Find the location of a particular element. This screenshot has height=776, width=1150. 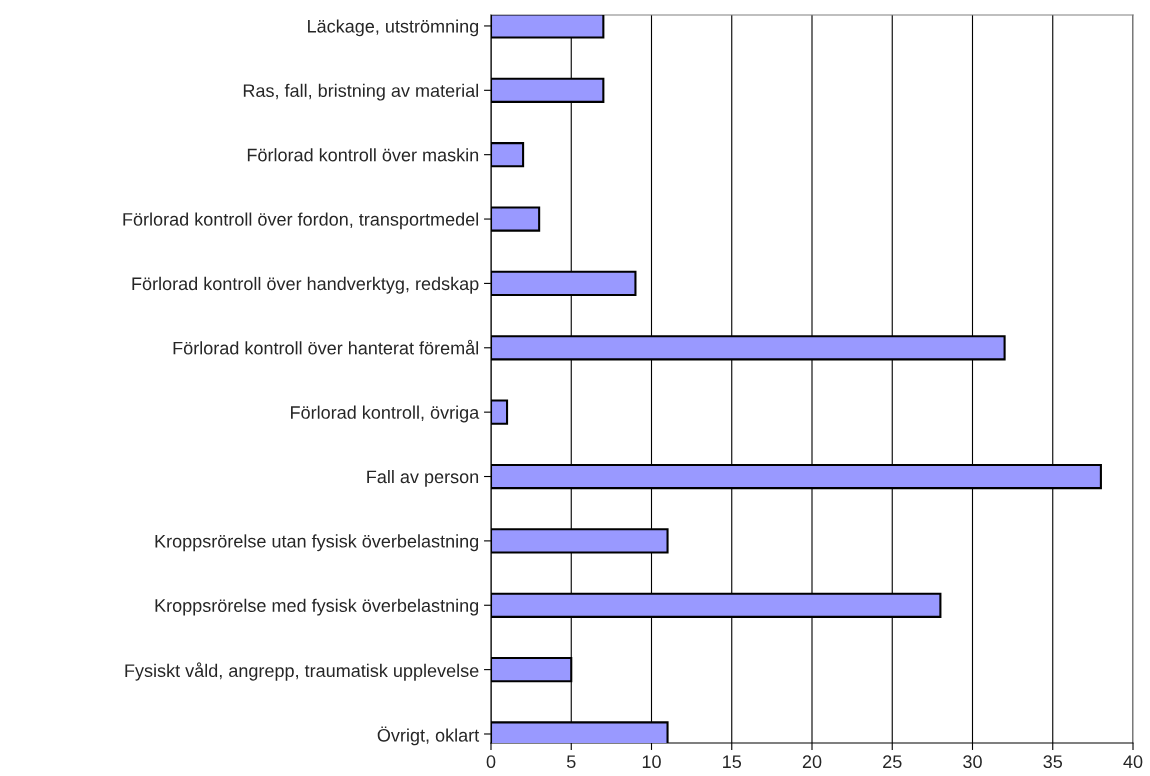

x-tick-label: 5 is located at coordinates (571, 762).